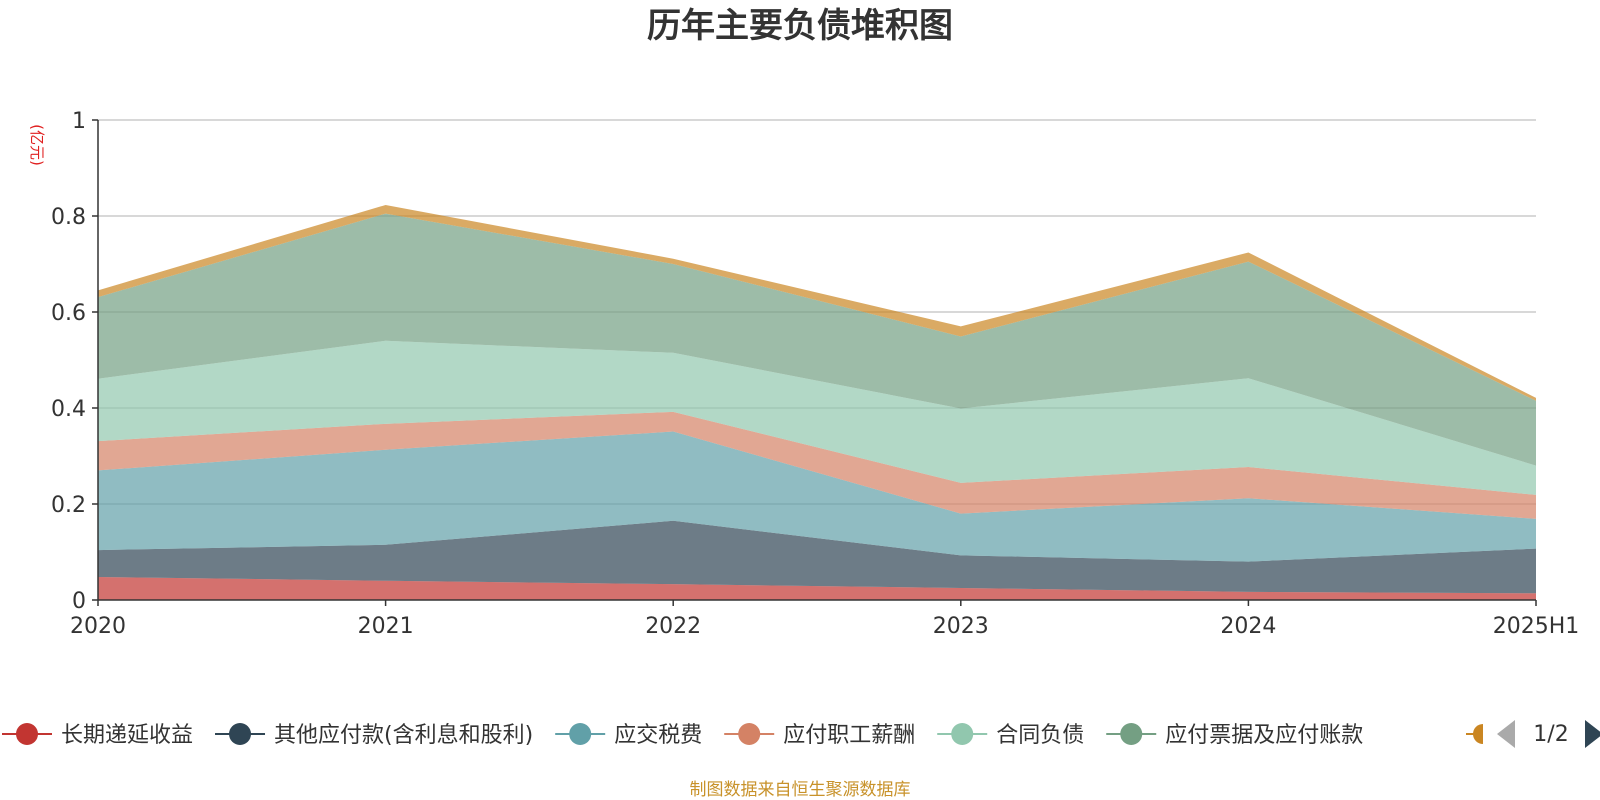 The image size is (1600, 800). I want to click on legend-item-2: 应交税费, so click(628, 735).